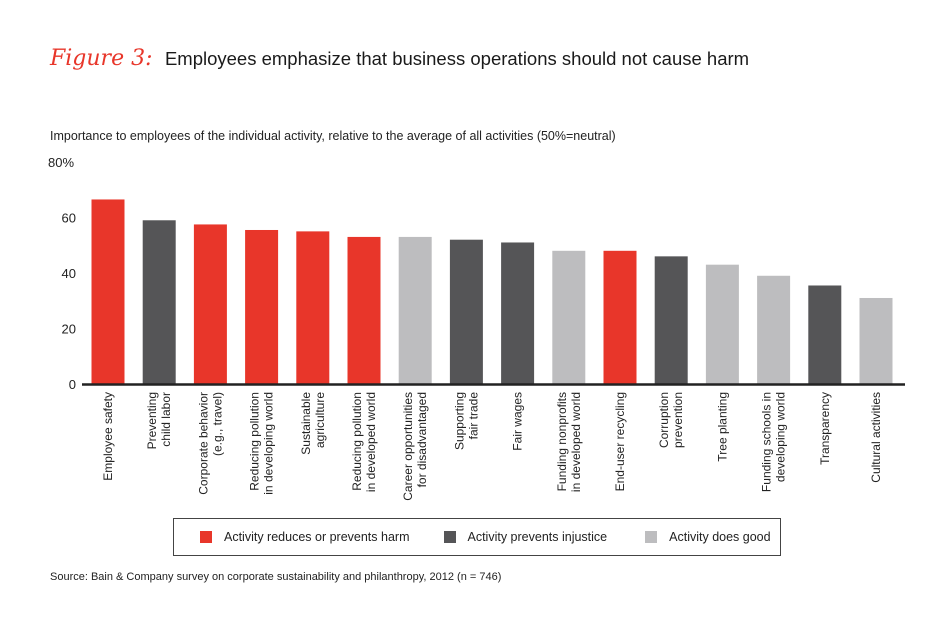 The height and width of the screenshot is (631, 950). I want to click on legend-item-injustice: Activity prevents injustice, so click(525, 537).